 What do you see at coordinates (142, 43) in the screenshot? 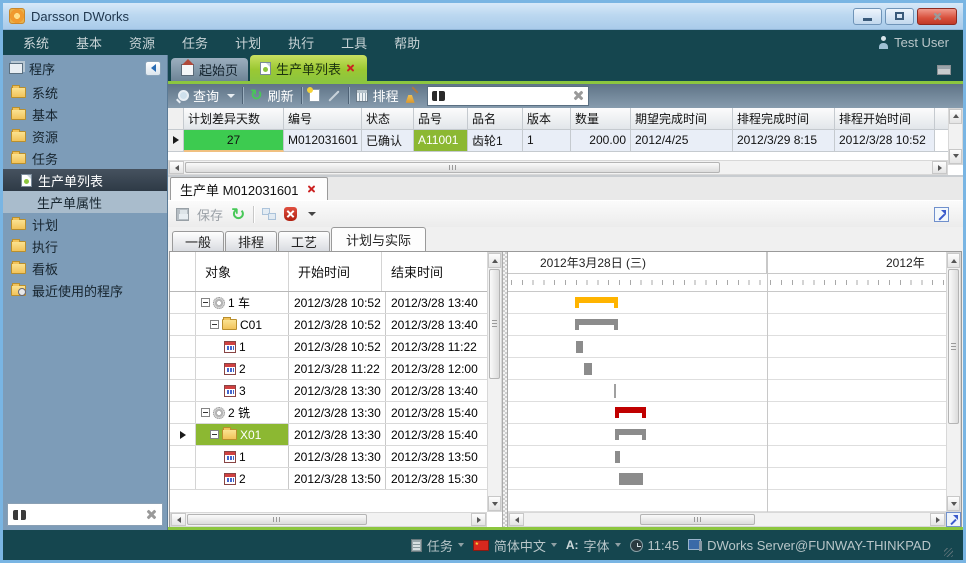
I see `menu-resource: 资源` at bounding box center [142, 43].